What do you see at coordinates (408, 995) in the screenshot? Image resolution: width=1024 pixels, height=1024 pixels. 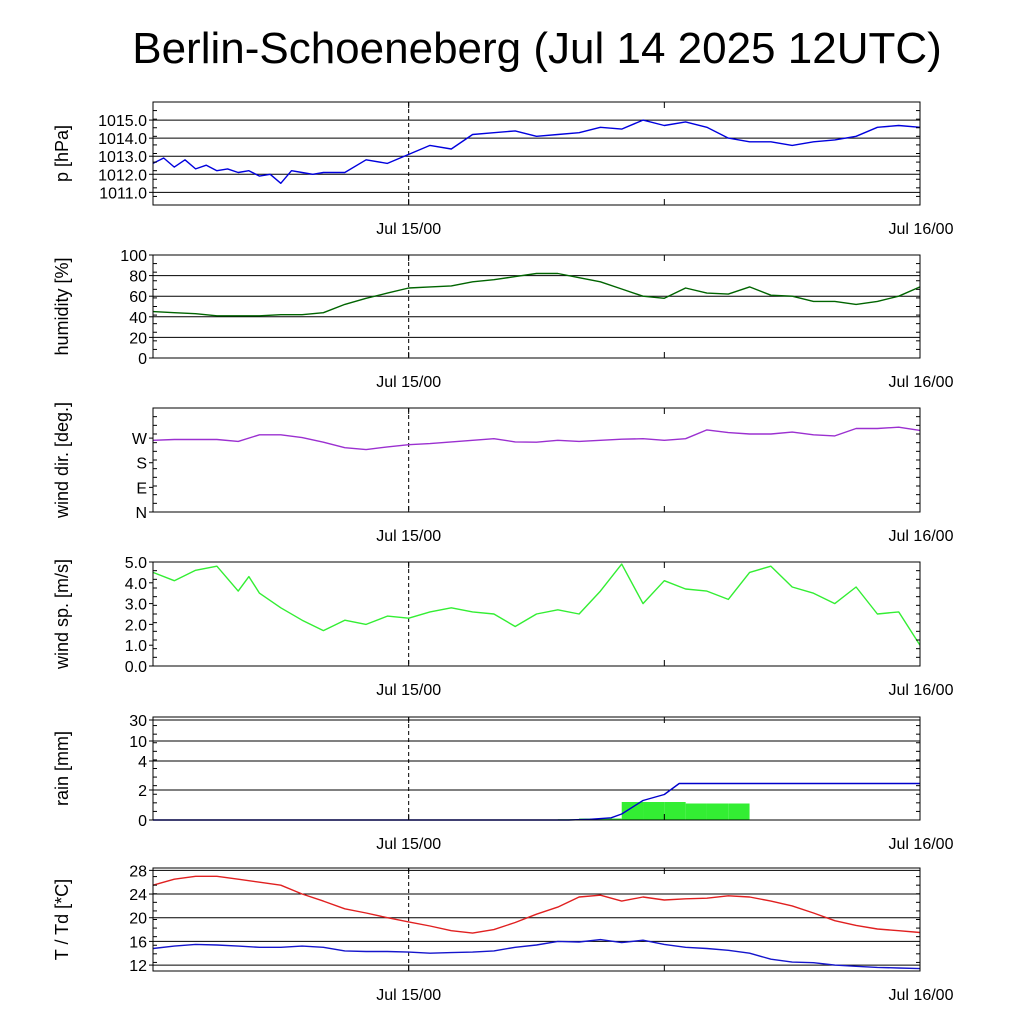 I see `temperature-x-label: Jul 15/00` at bounding box center [408, 995].